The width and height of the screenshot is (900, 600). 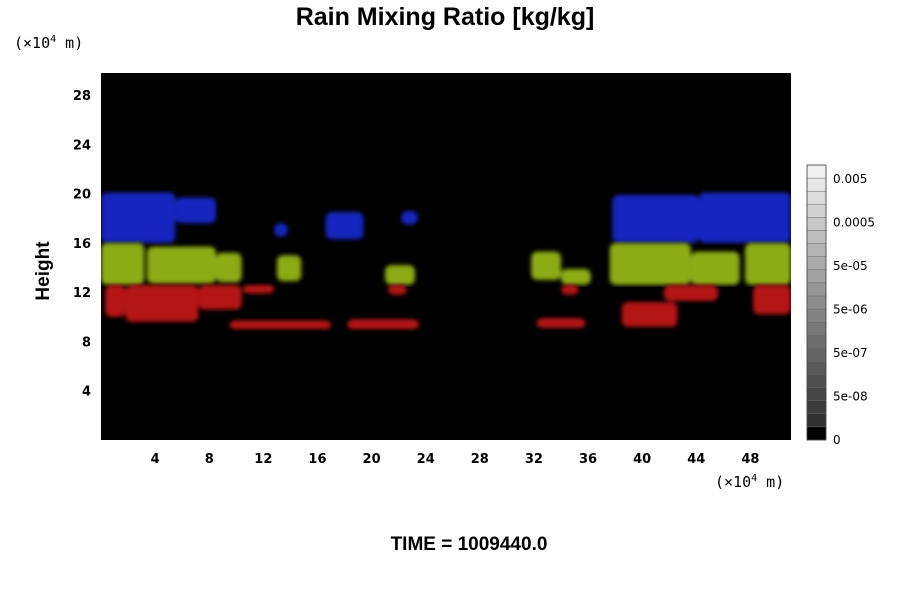 I want to click on x-tick-label: 36, so click(x=588, y=459).